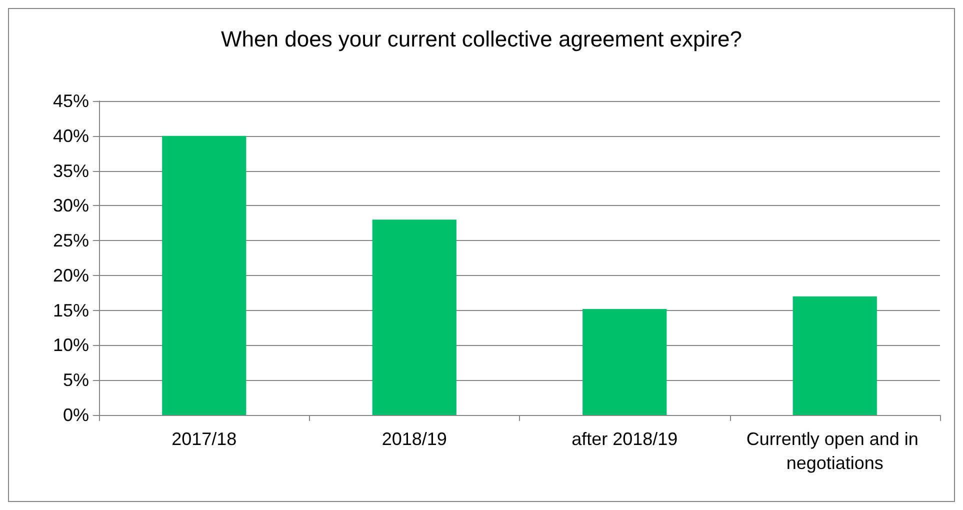 The image size is (963, 510). What do you see at coordinates (75, 415) in the screenshot?
I see `y-tick-label: 0%` at bounding box center [75, 415].